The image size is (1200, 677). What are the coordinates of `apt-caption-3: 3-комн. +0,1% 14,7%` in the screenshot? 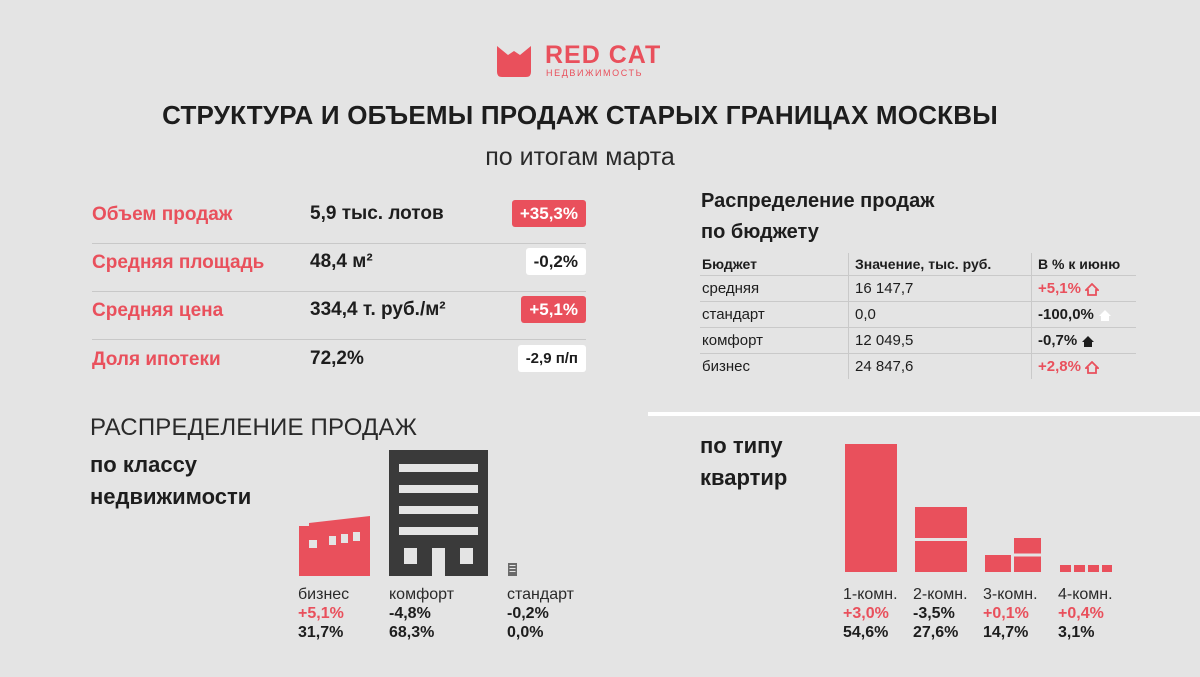 It's located at (1010, 613).